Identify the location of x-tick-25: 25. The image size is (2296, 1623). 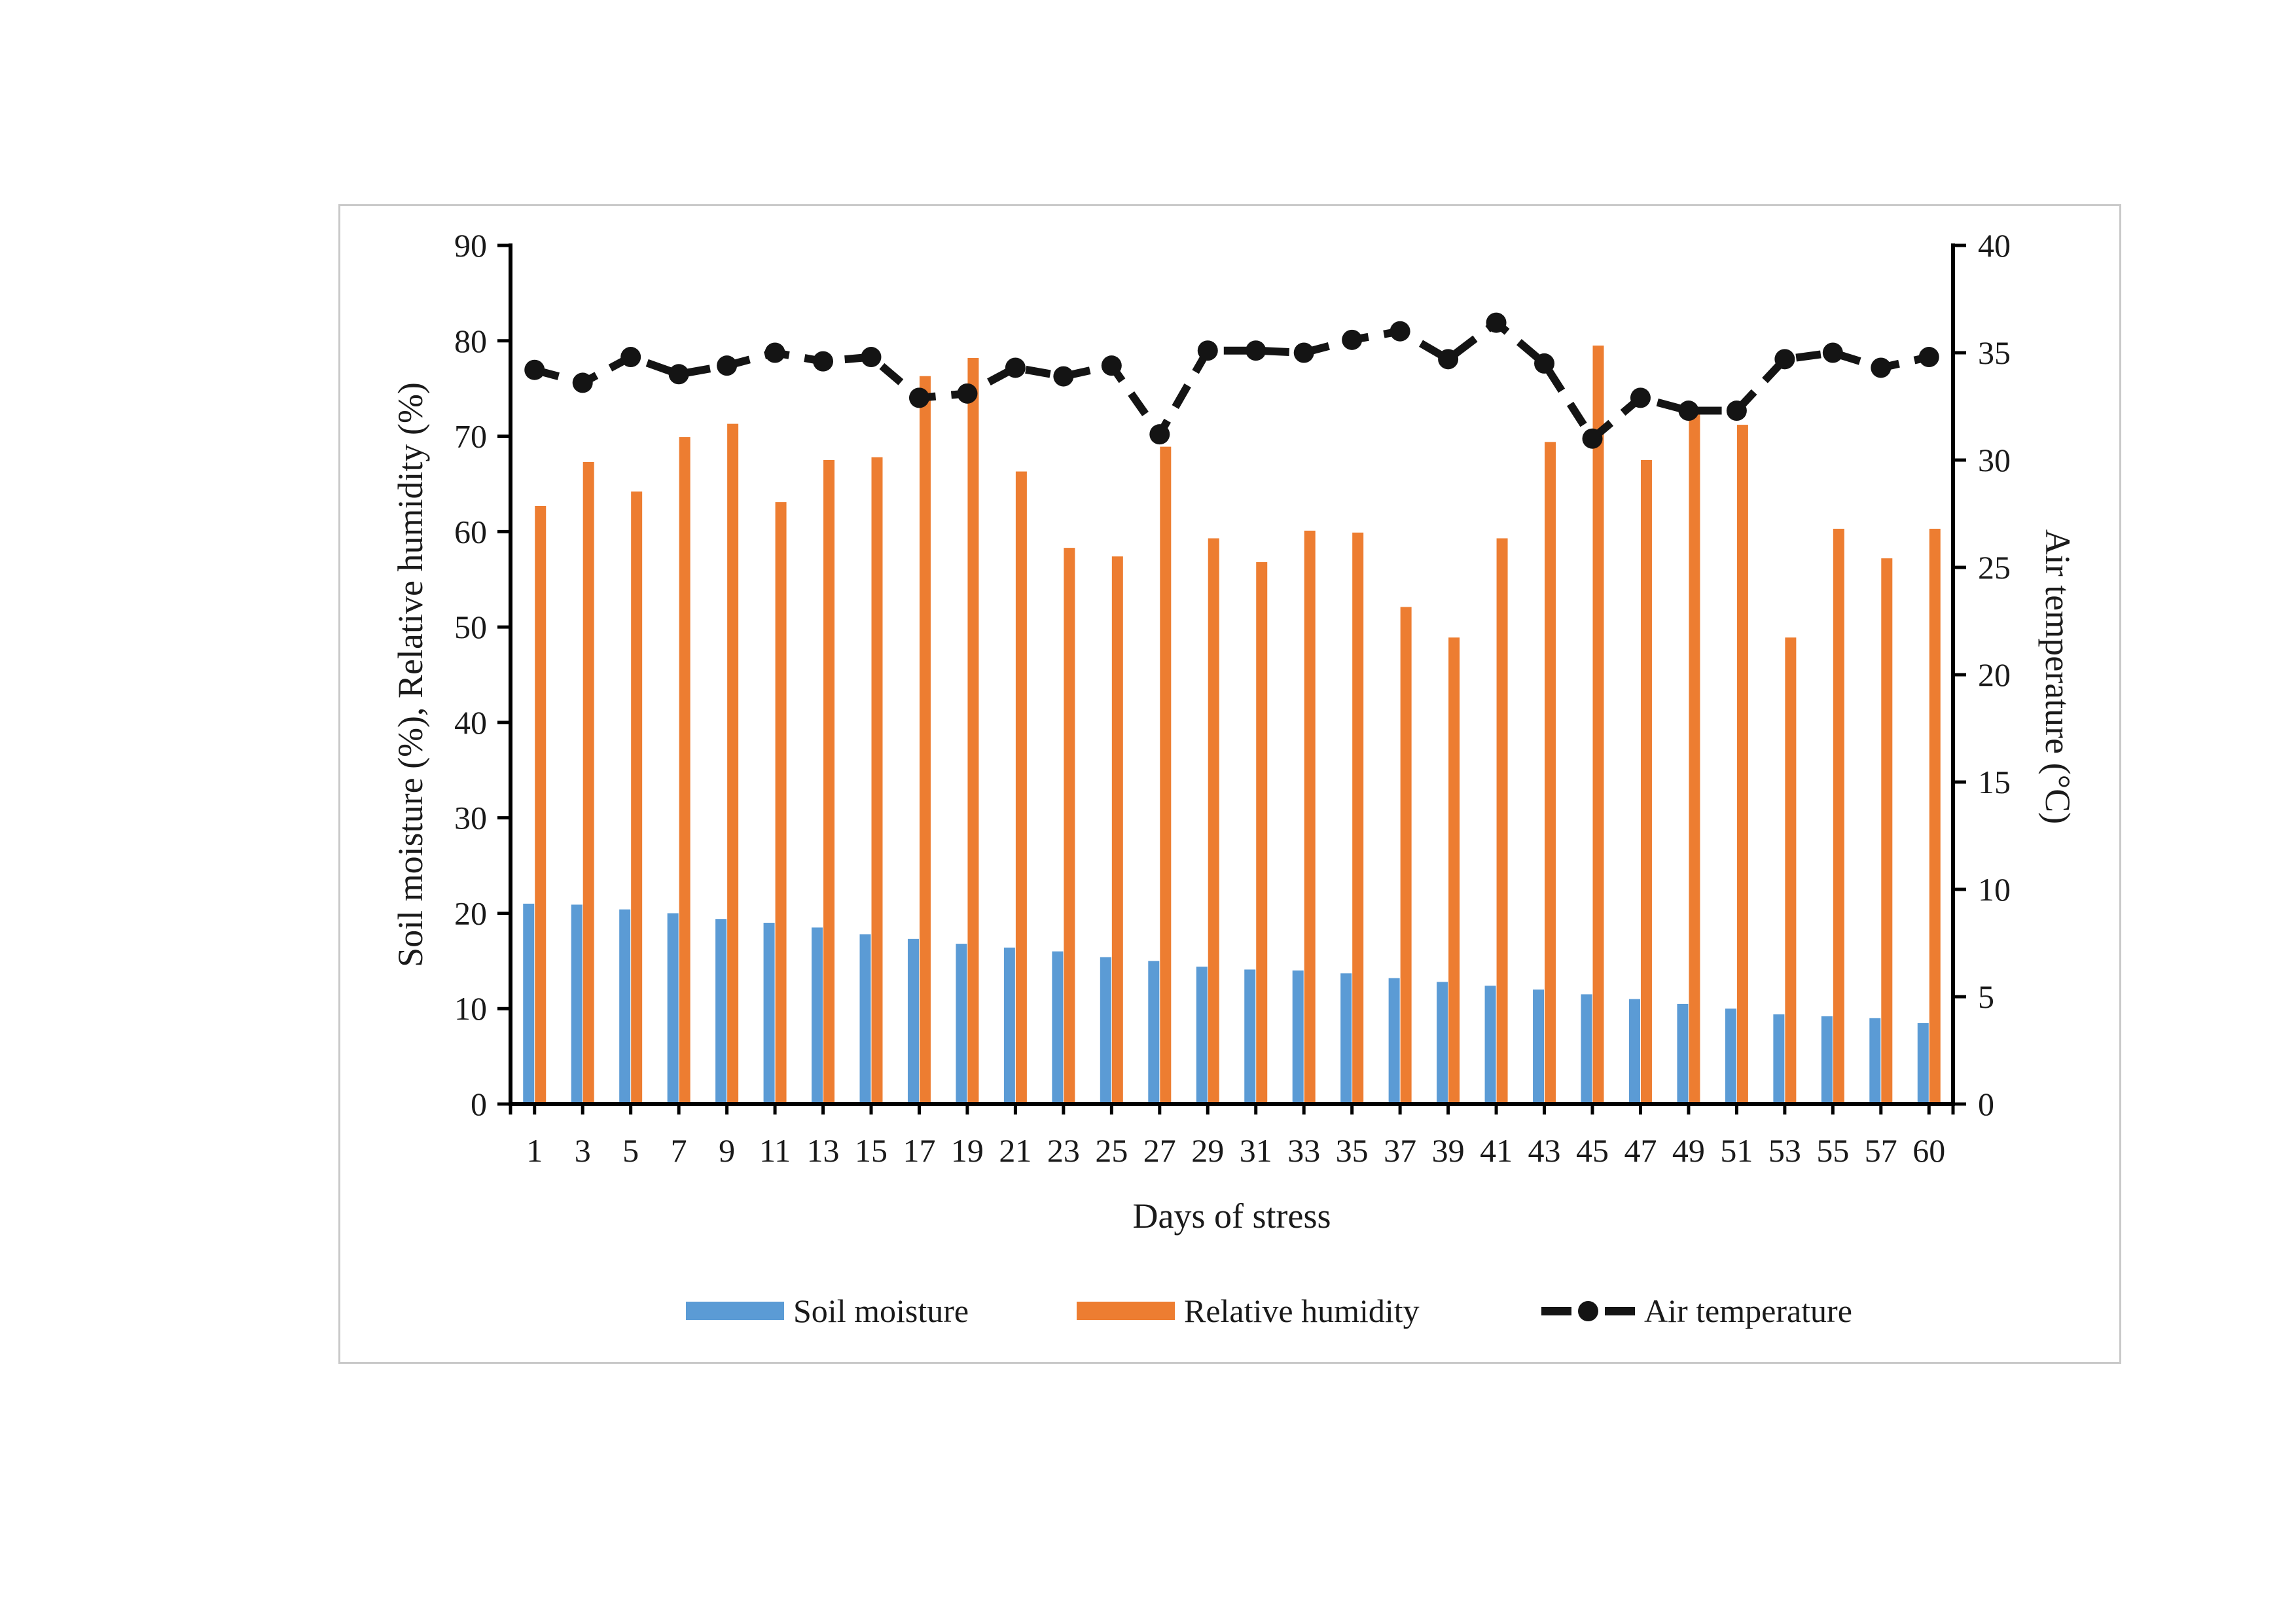
(1111, 1150).